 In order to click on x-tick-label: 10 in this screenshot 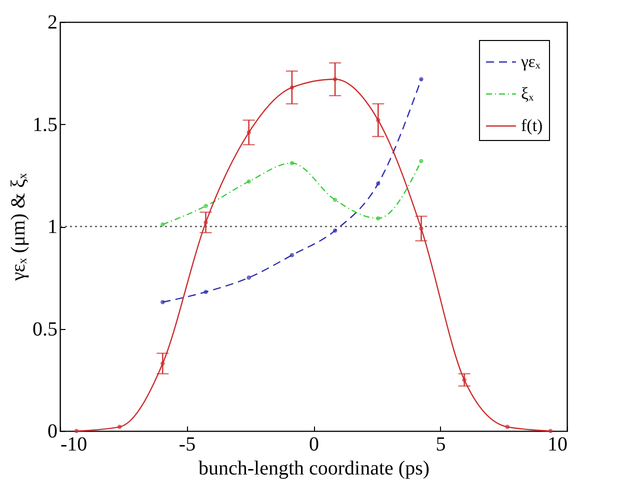, I will do `click(558, 445)`.